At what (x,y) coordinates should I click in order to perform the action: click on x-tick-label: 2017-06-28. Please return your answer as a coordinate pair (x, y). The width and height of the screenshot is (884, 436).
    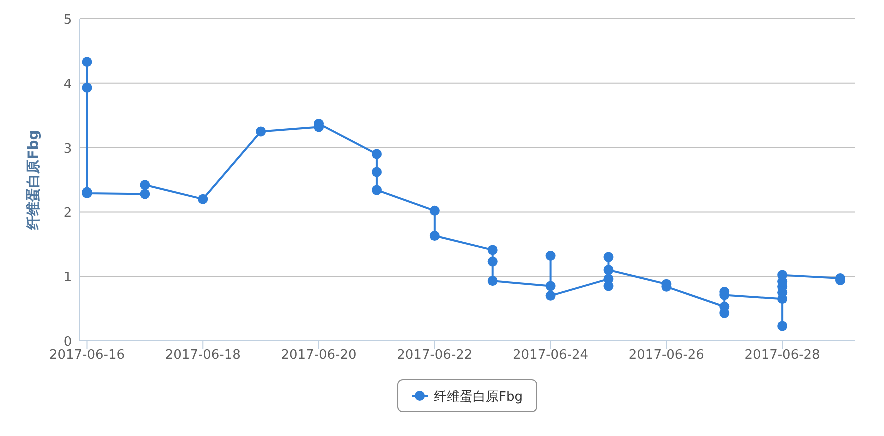
    Looking at the image, I should click on (782, 355).